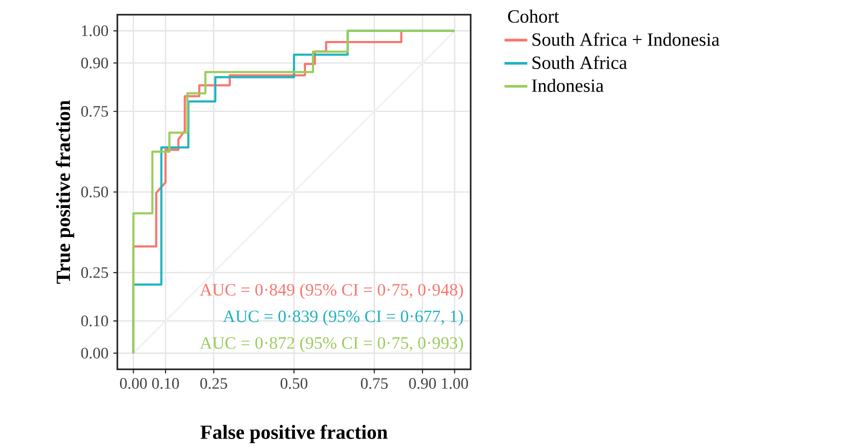 Image resolution: width=848 pixels, height=448 pixels. Describe the element at coordinates (214, 384) in the screenshot. I see `x-tick-label: 0.25` at that location.